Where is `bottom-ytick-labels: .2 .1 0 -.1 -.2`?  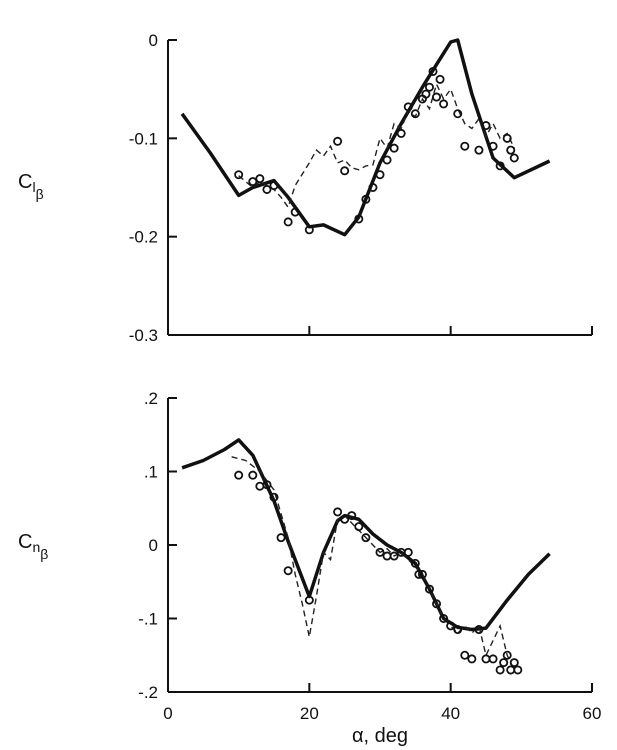
bottom-ytick-labels: .2 .1 0 -.1 -.2 is located at coordinates (148, 545).